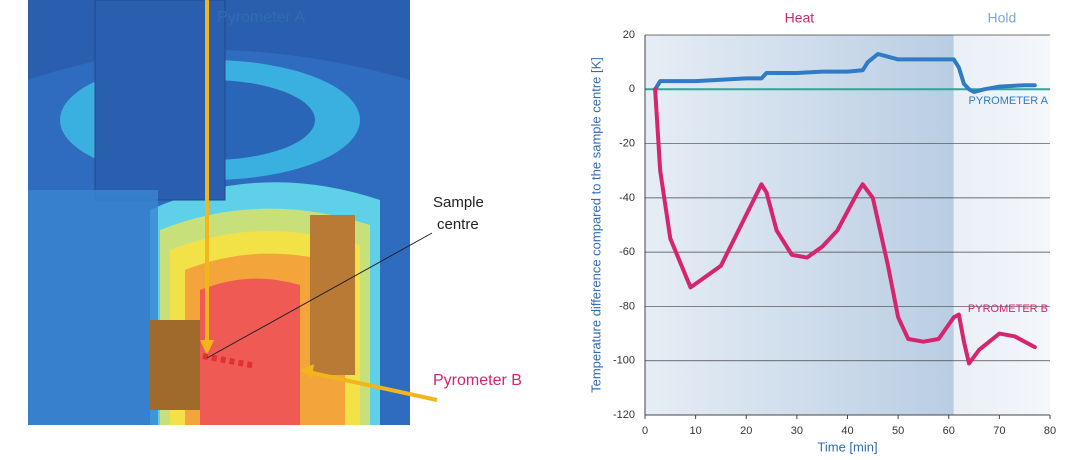 The width and height of the screenshot is (1077, 460). I want to click on region-label: Heat, so click(800, 18).